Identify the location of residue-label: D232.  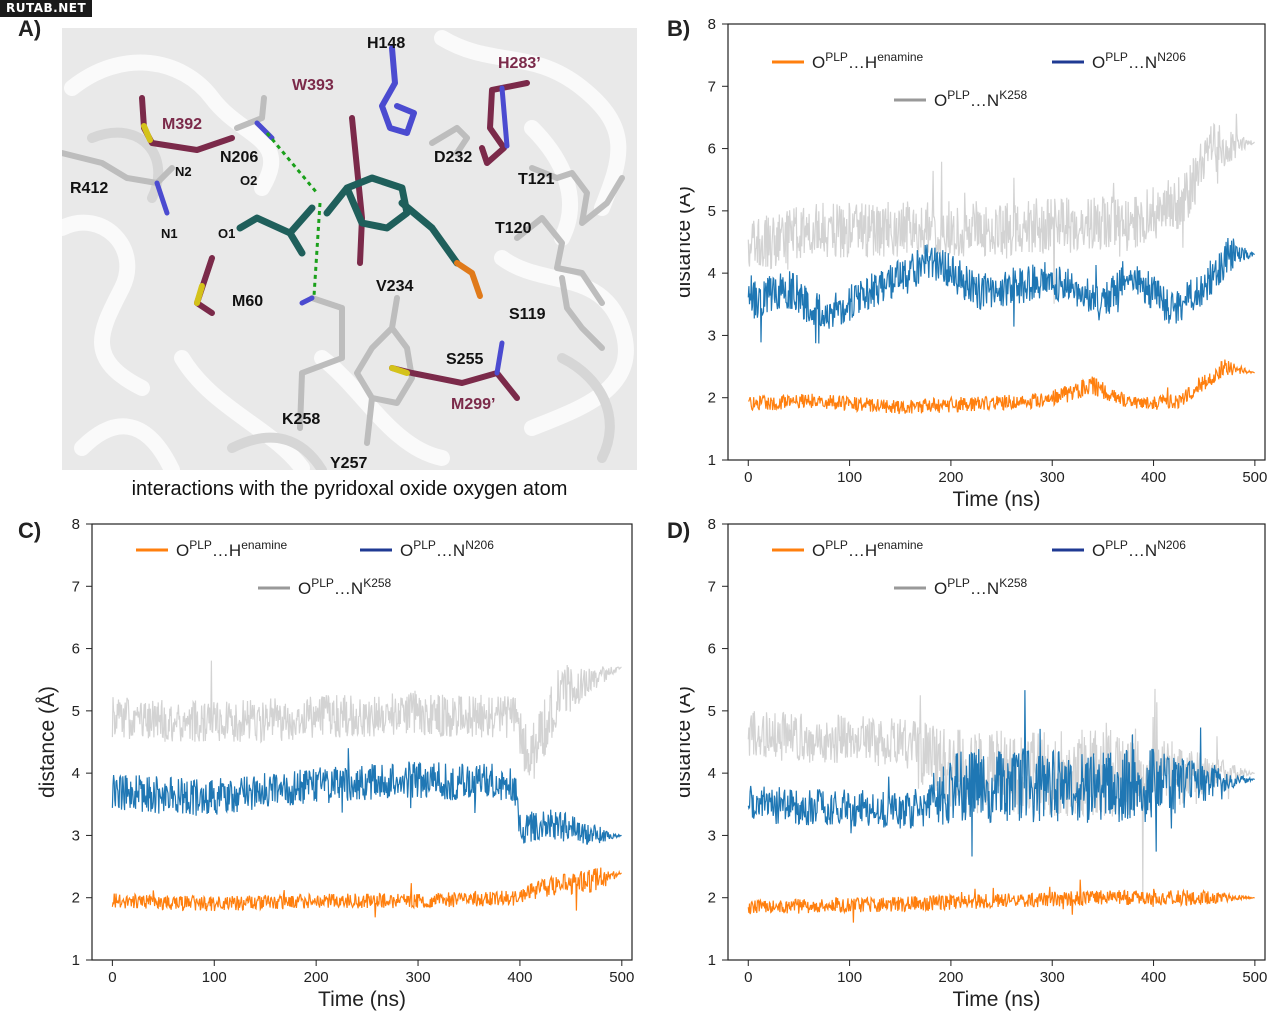
(453, 157).